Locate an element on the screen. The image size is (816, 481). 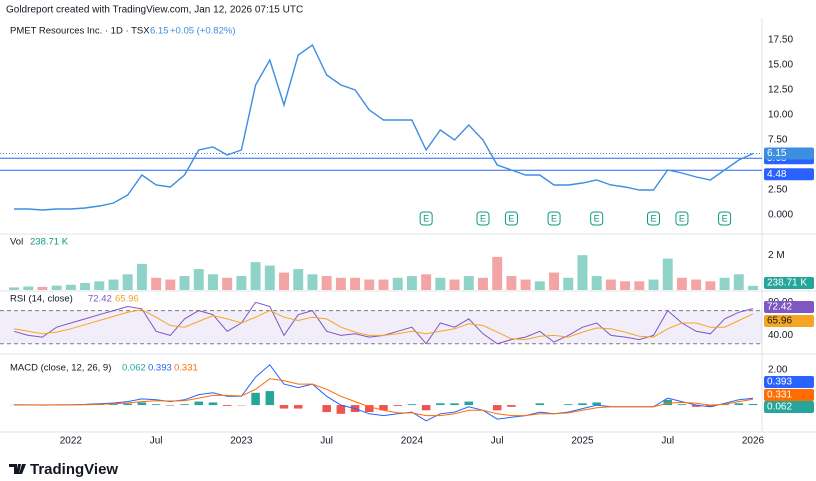
rsi-band is located at coordinates (381, 327).